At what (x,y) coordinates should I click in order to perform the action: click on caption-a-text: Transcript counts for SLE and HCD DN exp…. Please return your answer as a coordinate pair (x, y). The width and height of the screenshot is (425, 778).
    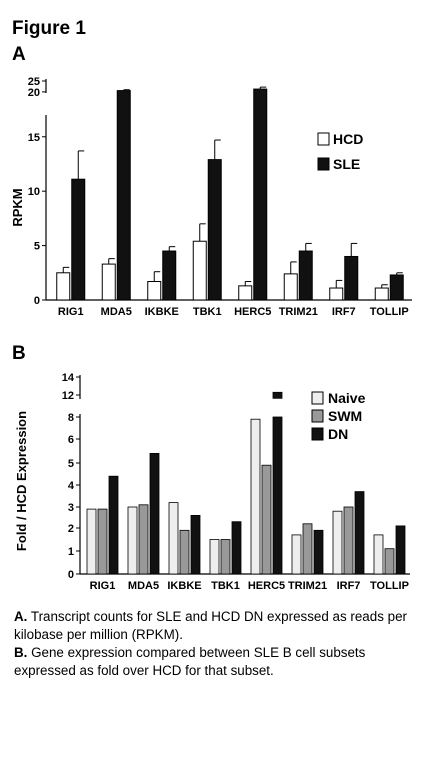
    Looking at the image, I should click on (210, 625).